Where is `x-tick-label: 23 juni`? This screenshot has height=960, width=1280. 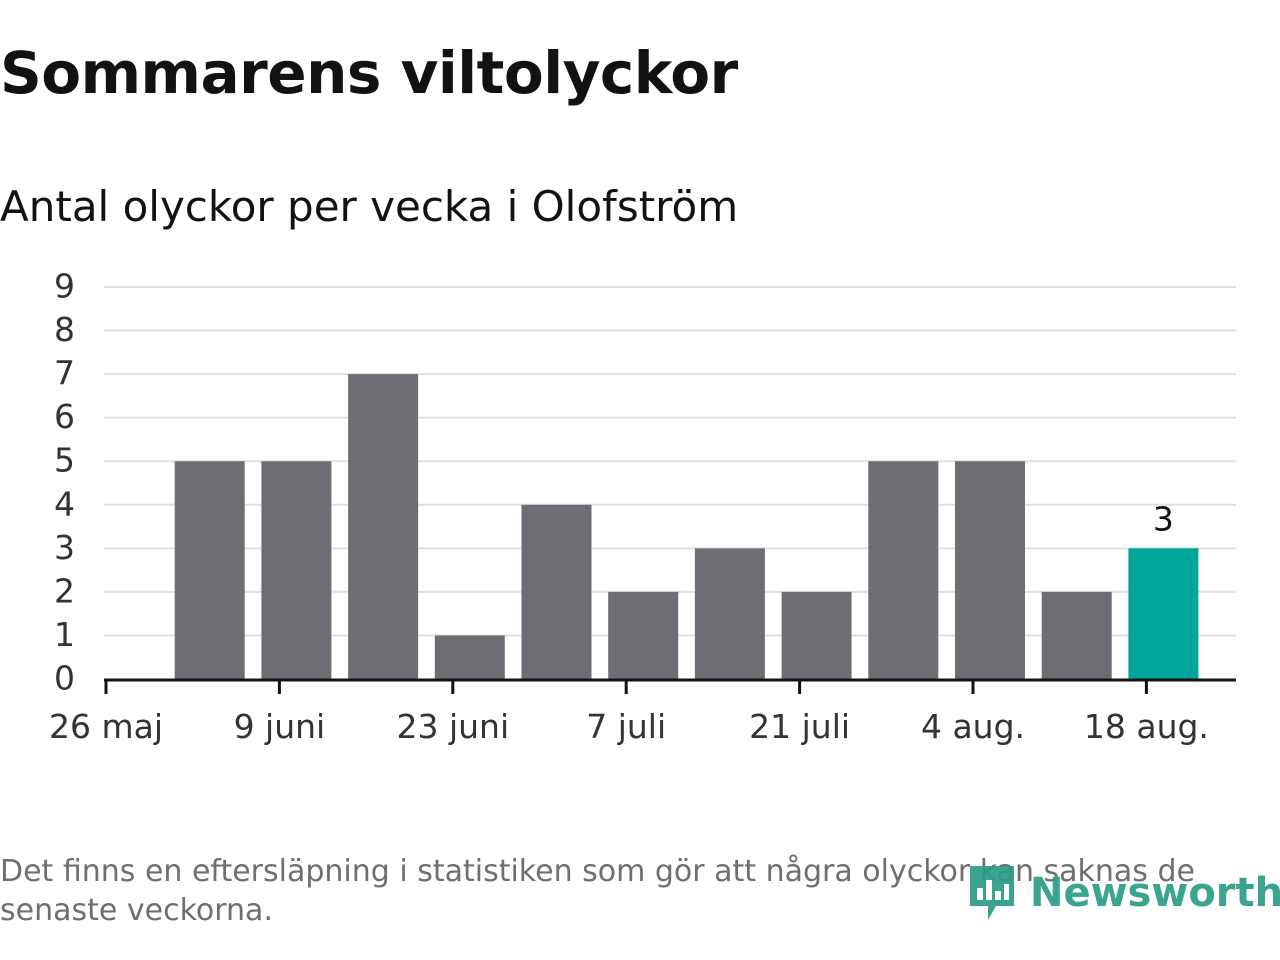 x-tick-label: 23 juni is located at coordinates (452, 726).